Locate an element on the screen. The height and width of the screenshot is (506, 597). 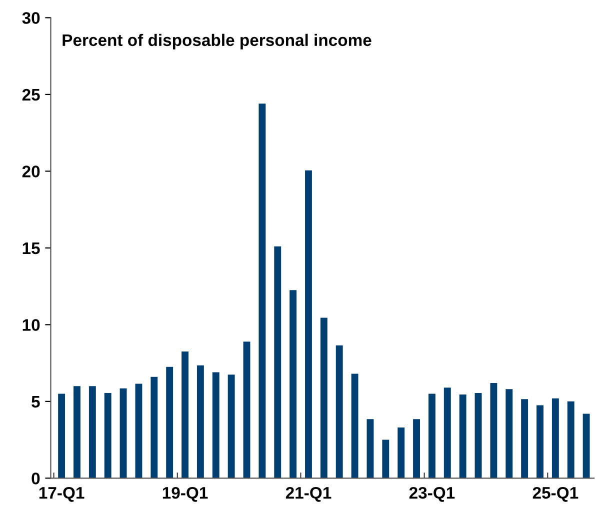
y-tick-label: 15 is located at coordinates (31, 248).